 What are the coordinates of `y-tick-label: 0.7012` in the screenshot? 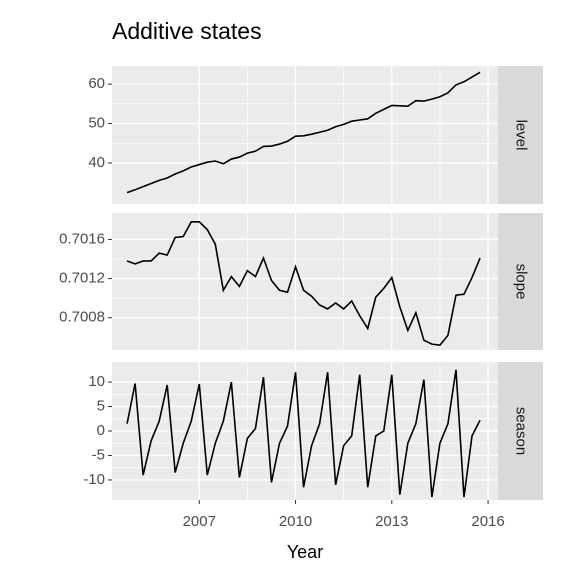 It's located at (82, 278).